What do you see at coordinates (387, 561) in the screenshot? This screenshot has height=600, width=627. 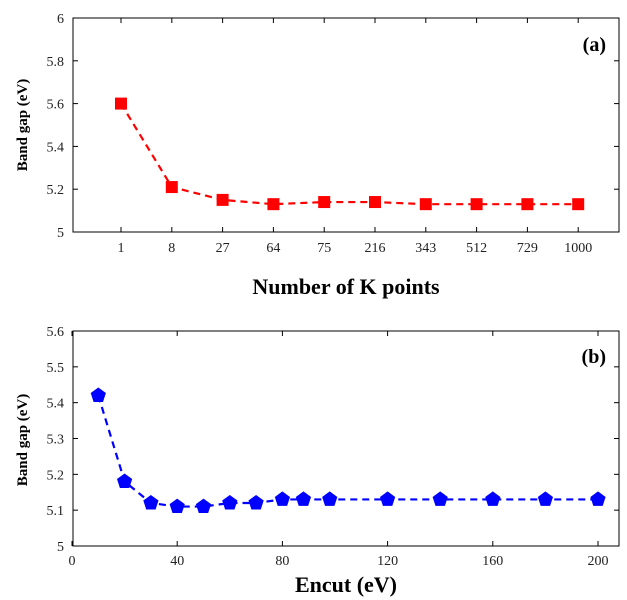 I see `x-tick-label: 120` at bounding box center [387, 561].